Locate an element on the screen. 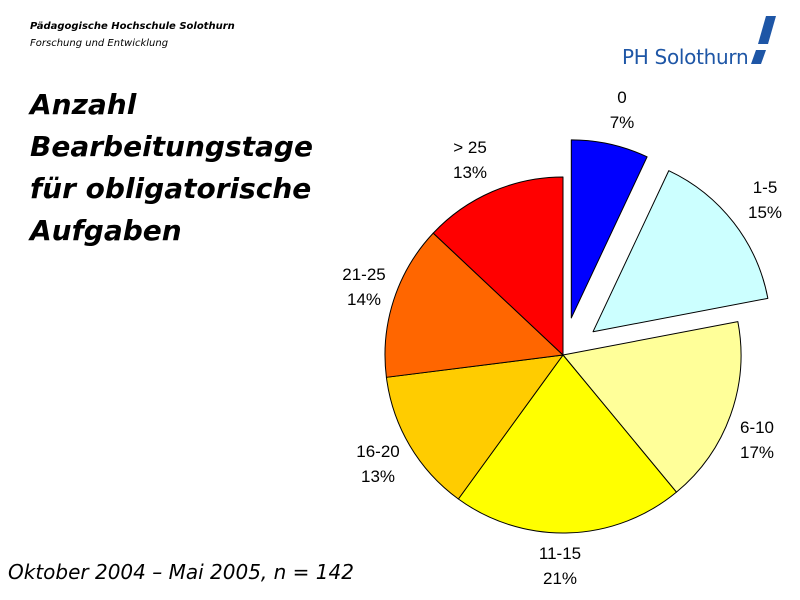 The height and width of the screenshot is (600, 800). footnote: Oktober 2004 – Mai 2005, n = 142 is located at coordinates (181, 572).